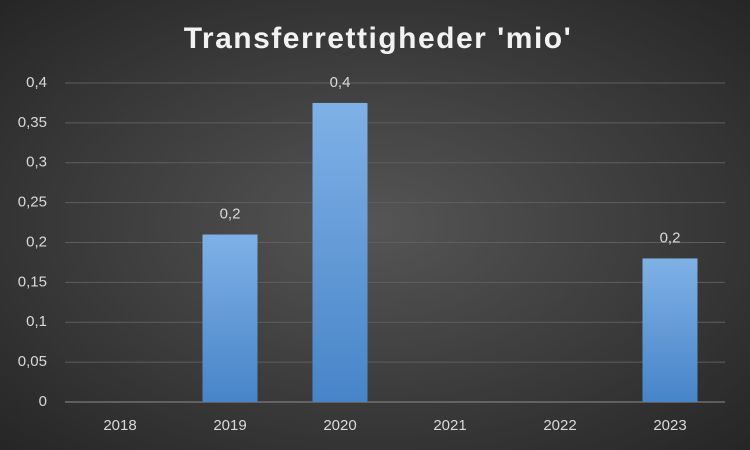  I want to click on x-tick-label: 2018, so click(119, 425).